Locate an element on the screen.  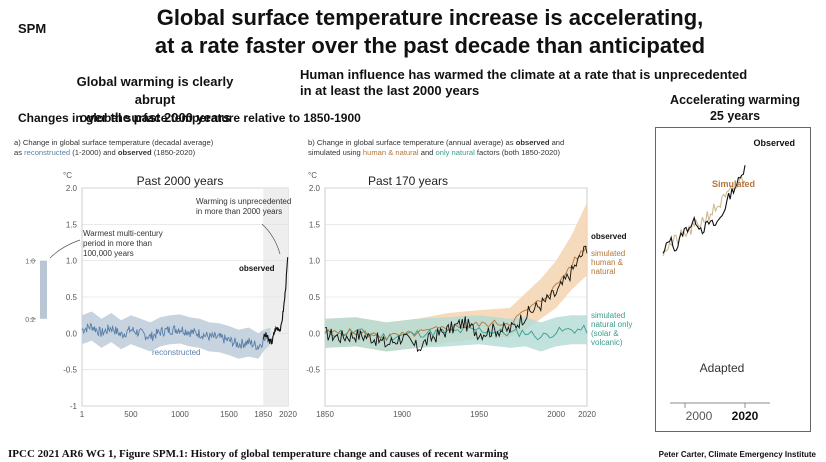
adapted-label: Adapted is located at coordinates (722, 368).